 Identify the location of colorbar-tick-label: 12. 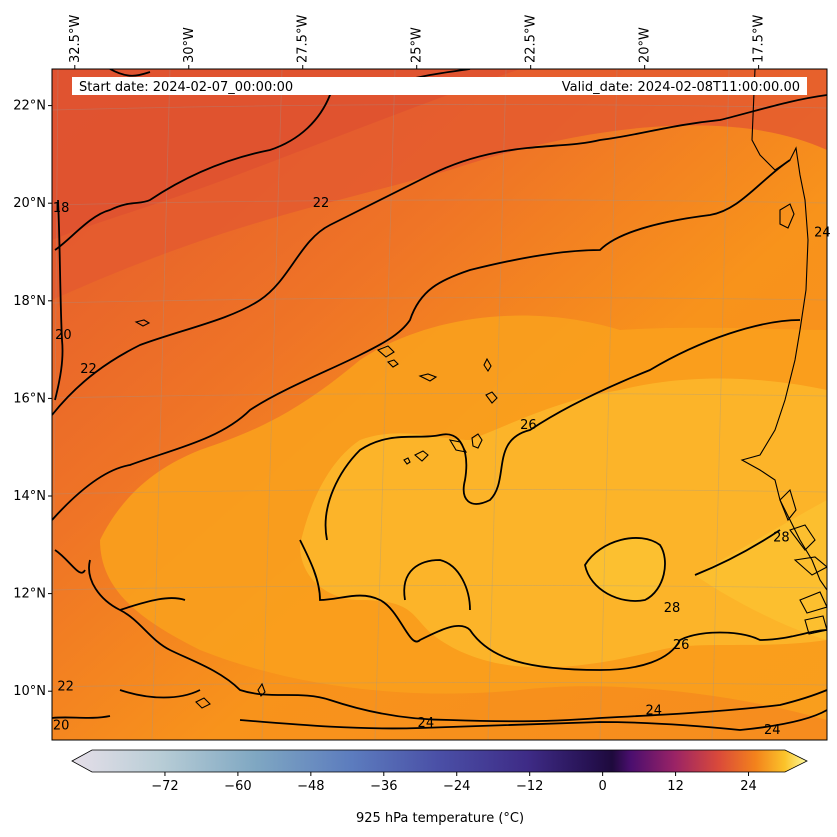
(675, 786).